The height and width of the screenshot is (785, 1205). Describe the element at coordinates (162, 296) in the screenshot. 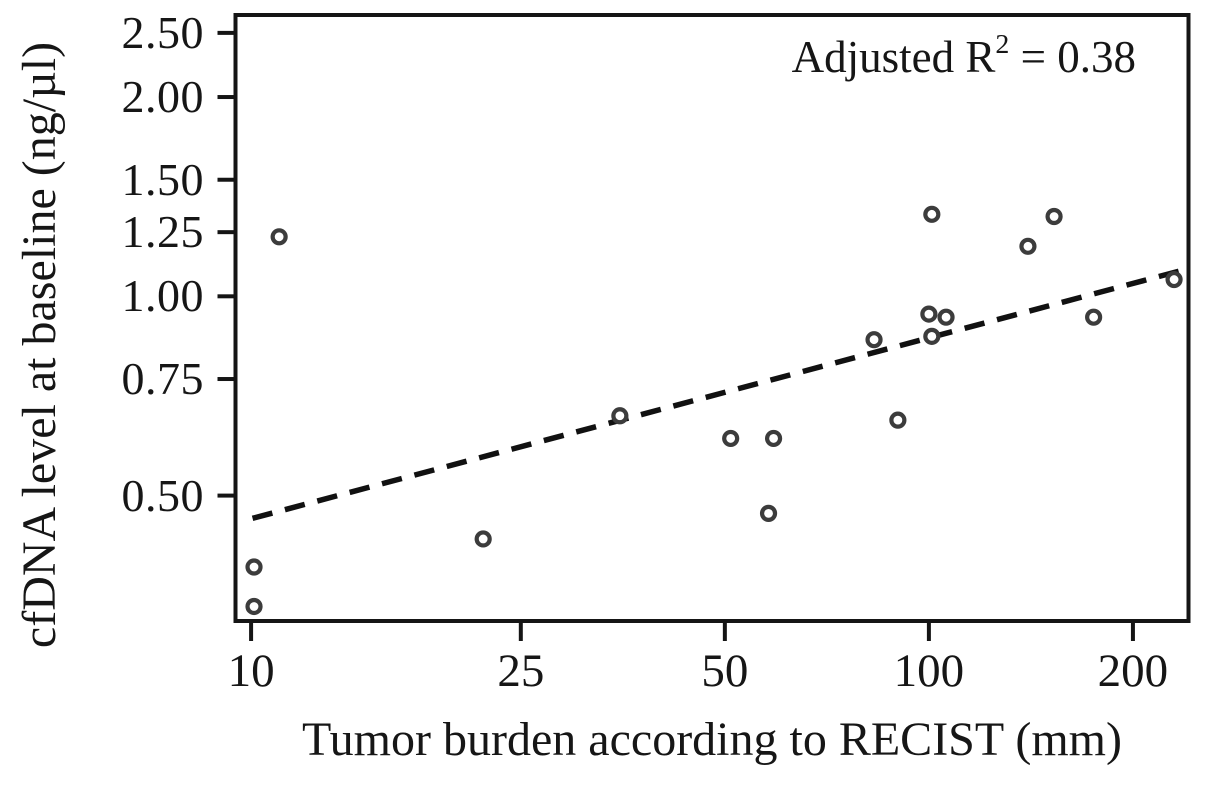

I see `y-tick-label: 1.00` at that location.